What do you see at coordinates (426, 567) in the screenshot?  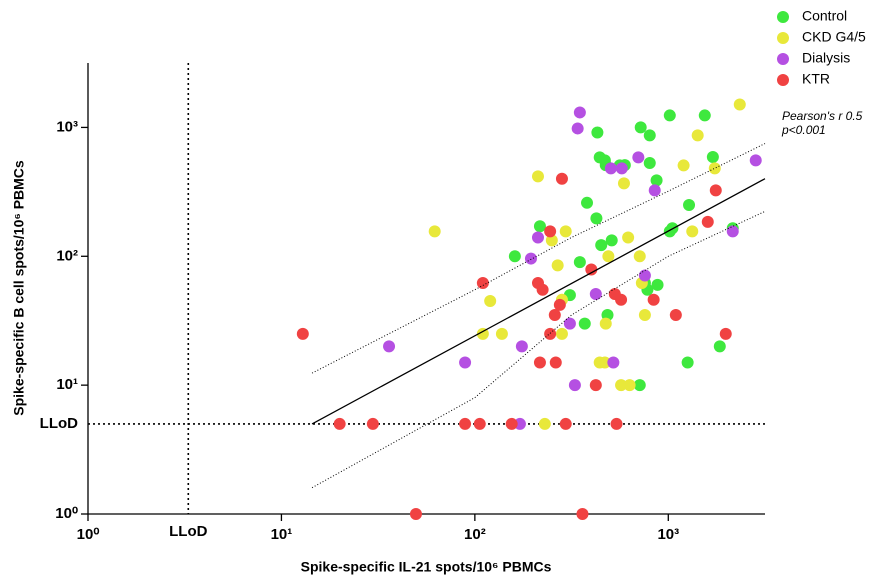 I see `x-axis-title: Spike-specific IL-21 spots/10⁶ PBMCs` at bounding box center [426, 567].